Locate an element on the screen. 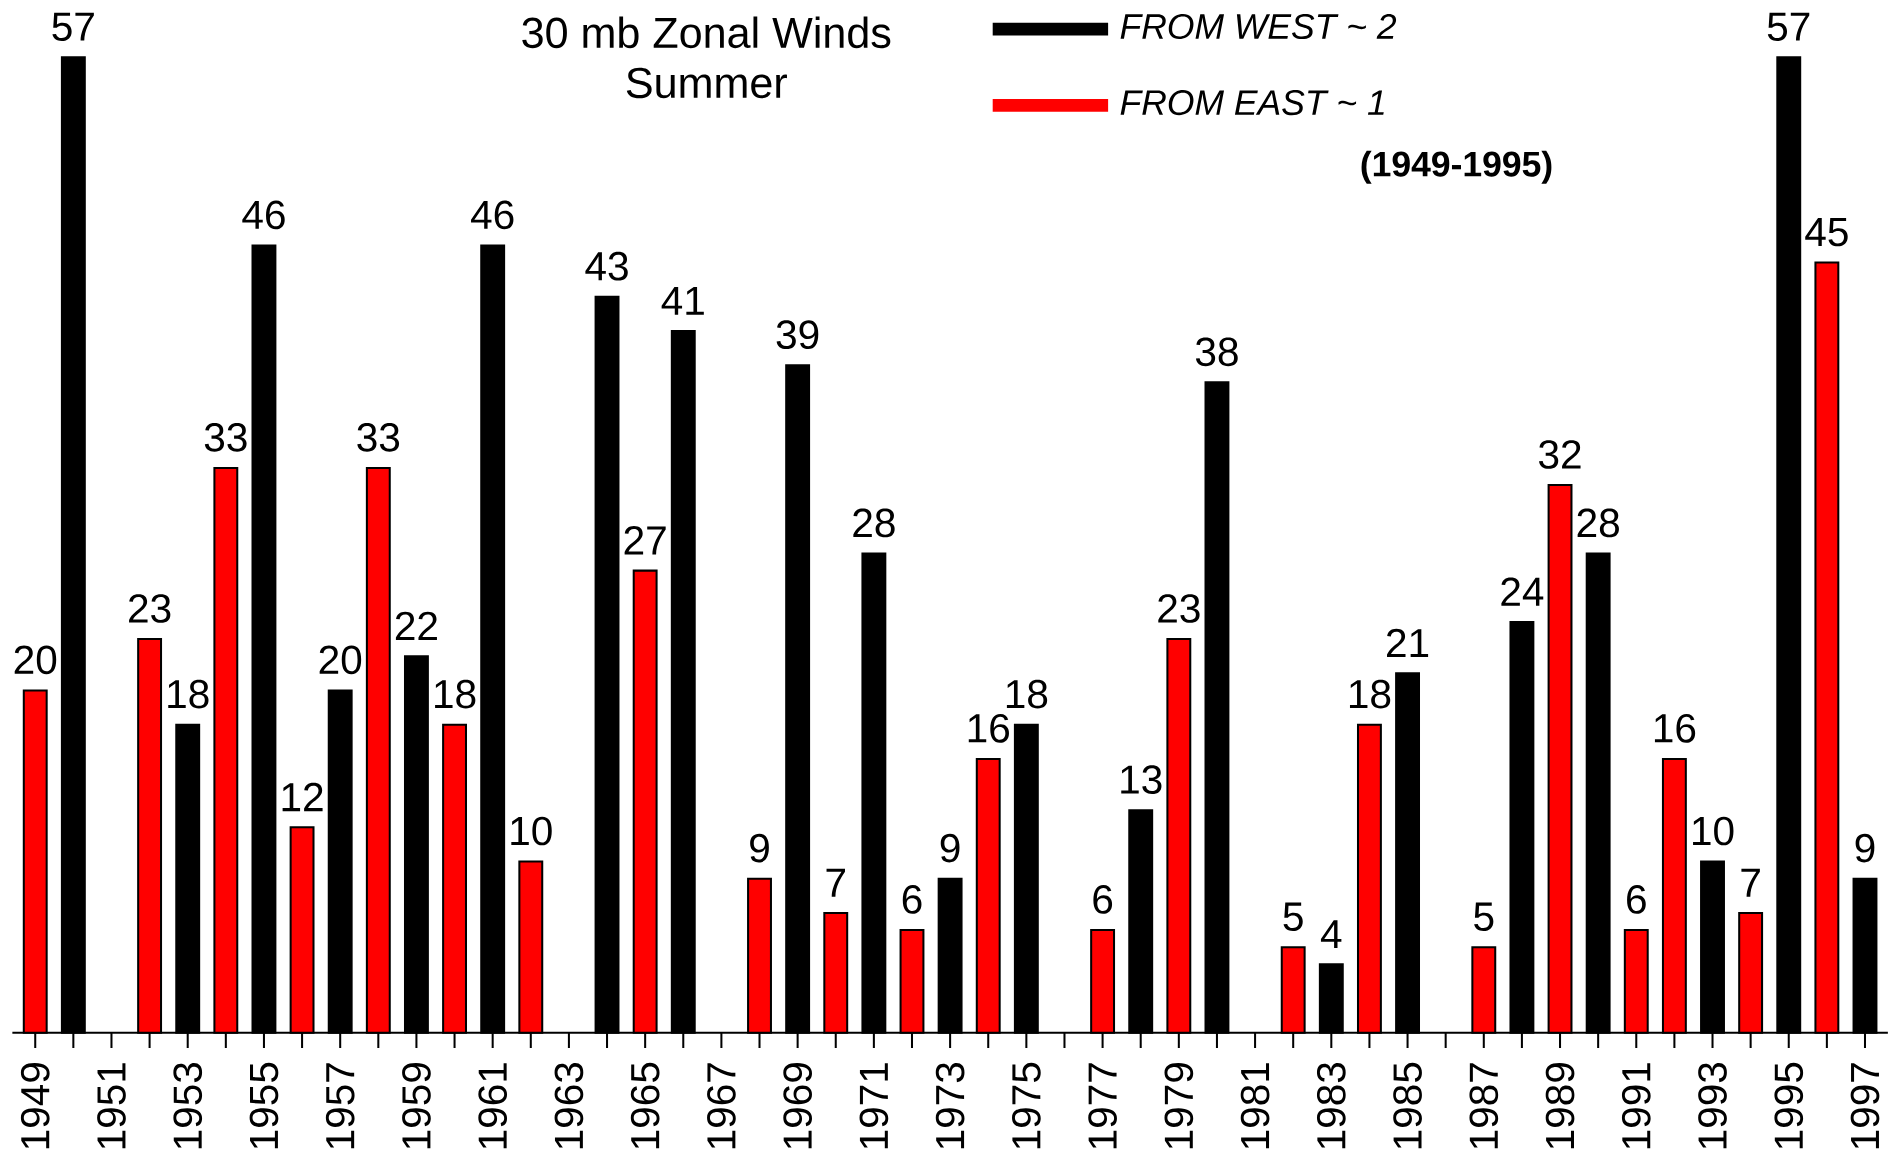  x-tick-label: 1971 is located at coordinates (874, 1106).